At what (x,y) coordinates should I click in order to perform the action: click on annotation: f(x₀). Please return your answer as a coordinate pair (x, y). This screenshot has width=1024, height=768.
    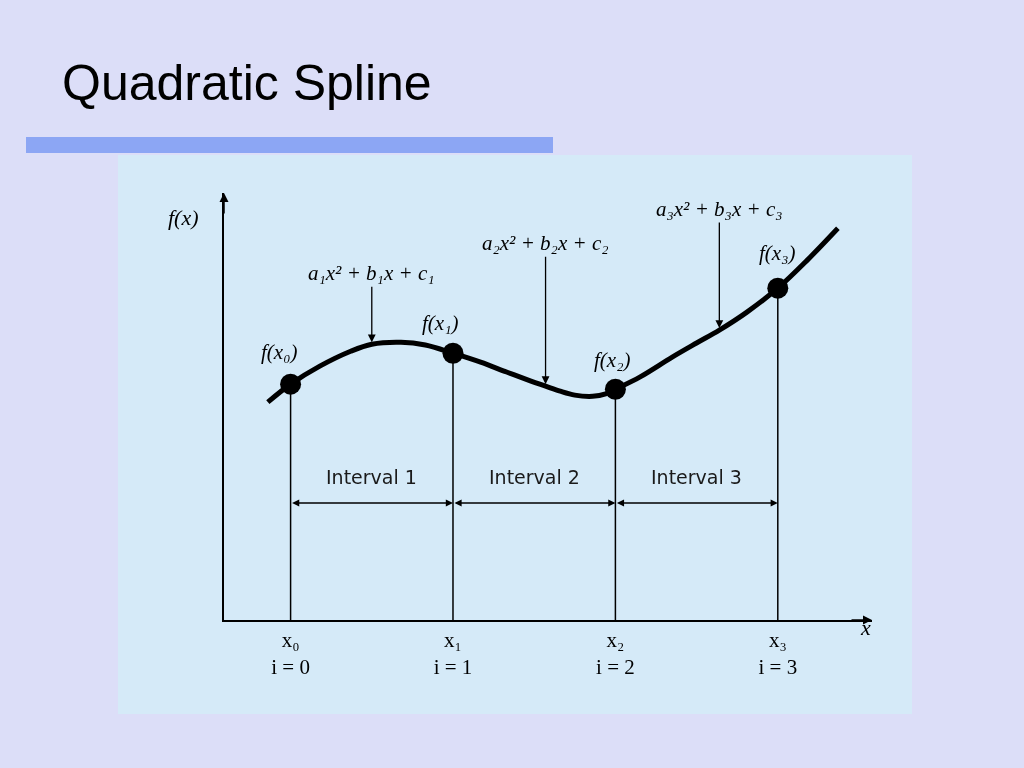
    Looking at the image, I should click on (279, 352).